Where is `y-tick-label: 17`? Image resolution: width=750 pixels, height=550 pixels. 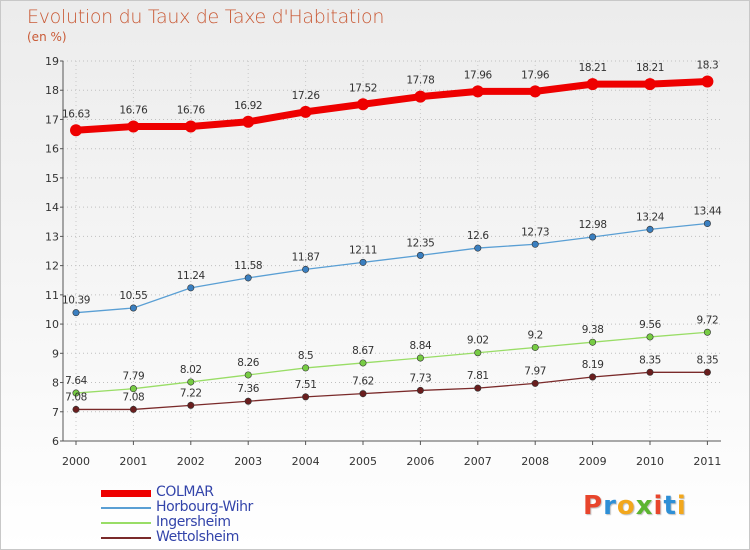 y-tick-label: 17 is located at coordinates (52, 119).